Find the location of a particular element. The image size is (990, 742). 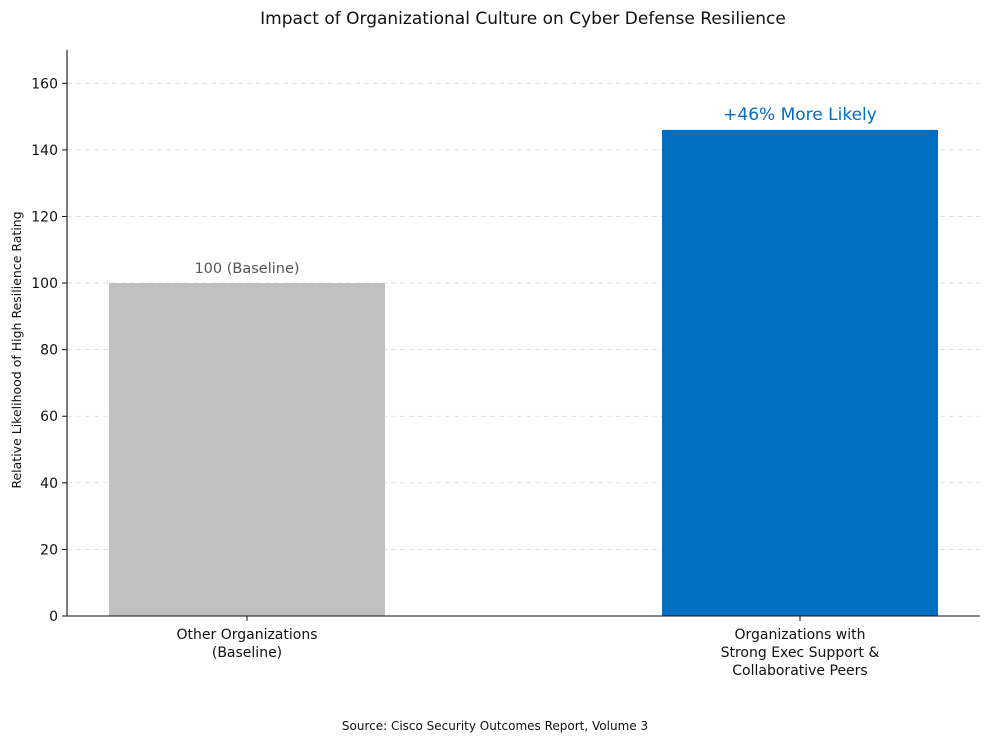

x-tick-label: Other Organizations (Baseline) is located at coordinates (247, 644).